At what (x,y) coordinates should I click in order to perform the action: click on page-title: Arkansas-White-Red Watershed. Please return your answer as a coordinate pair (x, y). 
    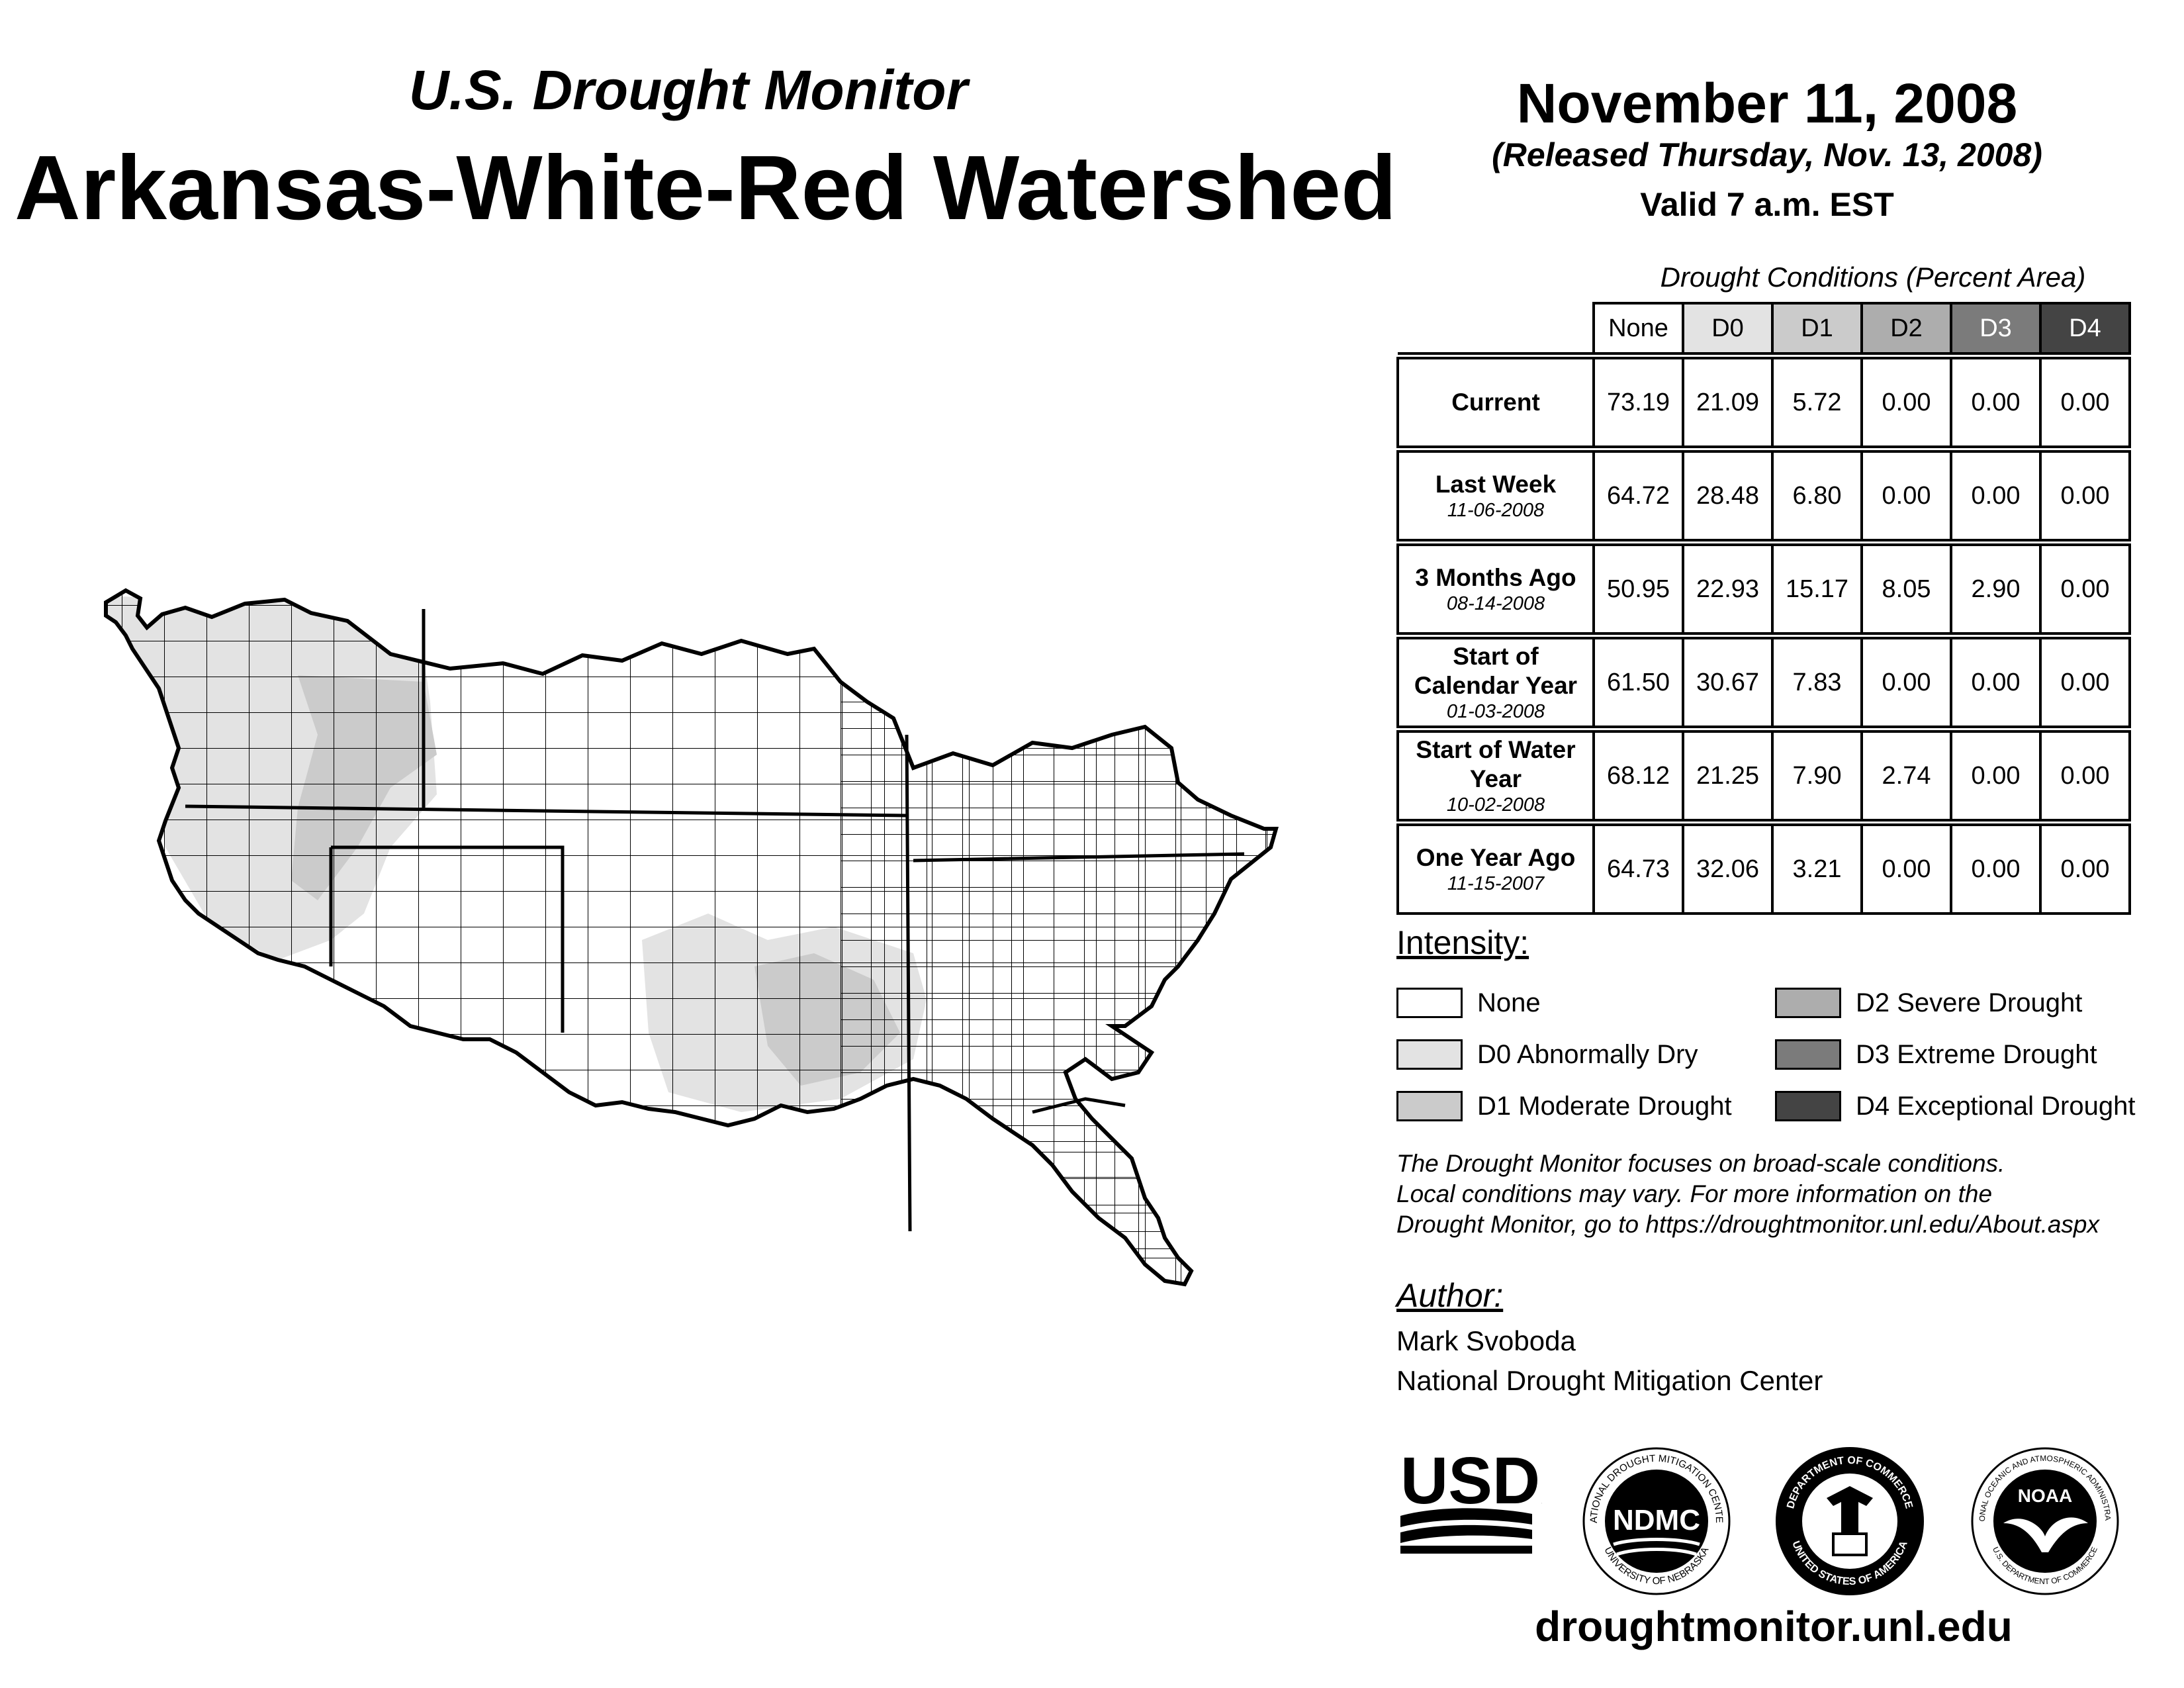
    Looking at the image, I should click on (706, 188).